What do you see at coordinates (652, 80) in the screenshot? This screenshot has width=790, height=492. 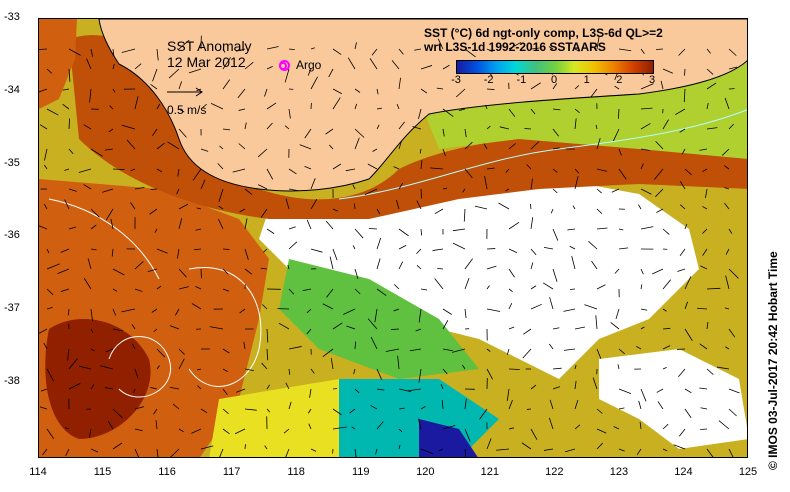 I see `colorbar-tick: 3` at bounding box center [652, 80].